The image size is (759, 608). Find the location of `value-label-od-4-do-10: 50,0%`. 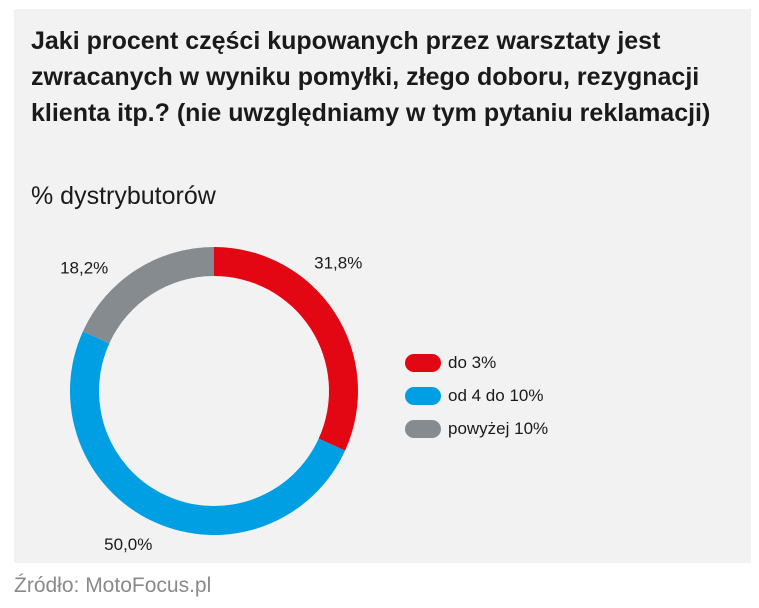

value-label-od-4-do-10: 50,0% is located at coordinates (128, 544).